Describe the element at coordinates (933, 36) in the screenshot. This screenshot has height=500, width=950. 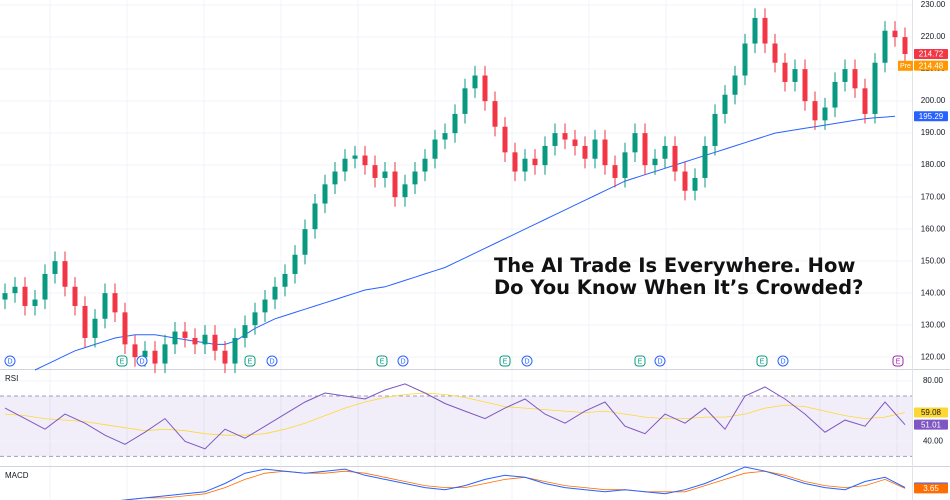
I see `y-tick-label: 220.00` at that location.